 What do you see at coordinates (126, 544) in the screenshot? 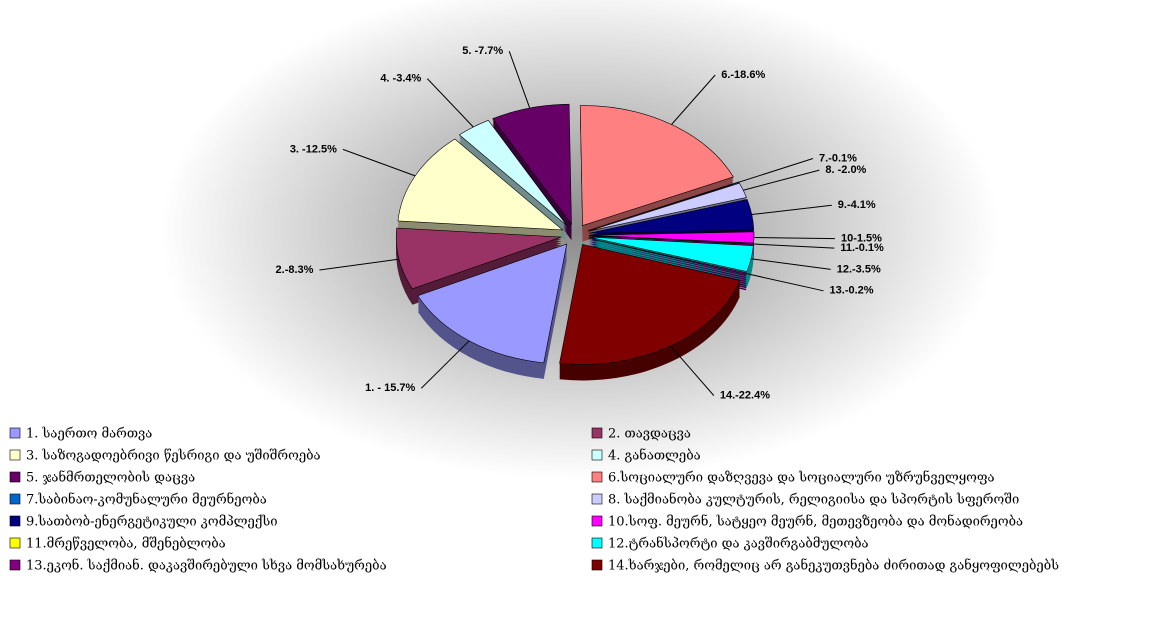
I see `legend-label: 11.მრეწველობა, მშენებლობა` at bounding box center [126, 544].